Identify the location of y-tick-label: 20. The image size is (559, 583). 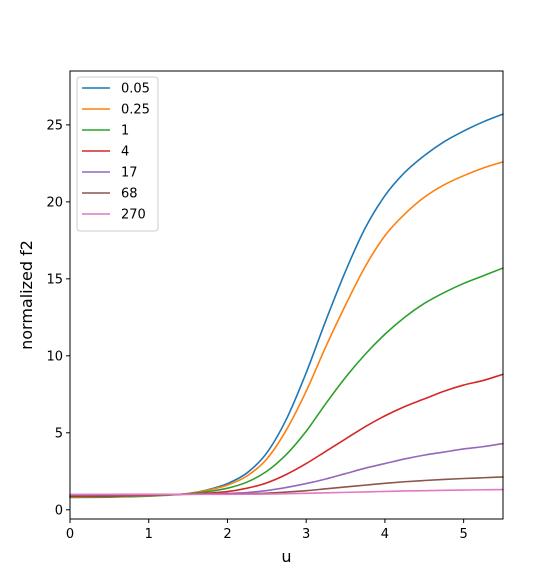
(54, 202).